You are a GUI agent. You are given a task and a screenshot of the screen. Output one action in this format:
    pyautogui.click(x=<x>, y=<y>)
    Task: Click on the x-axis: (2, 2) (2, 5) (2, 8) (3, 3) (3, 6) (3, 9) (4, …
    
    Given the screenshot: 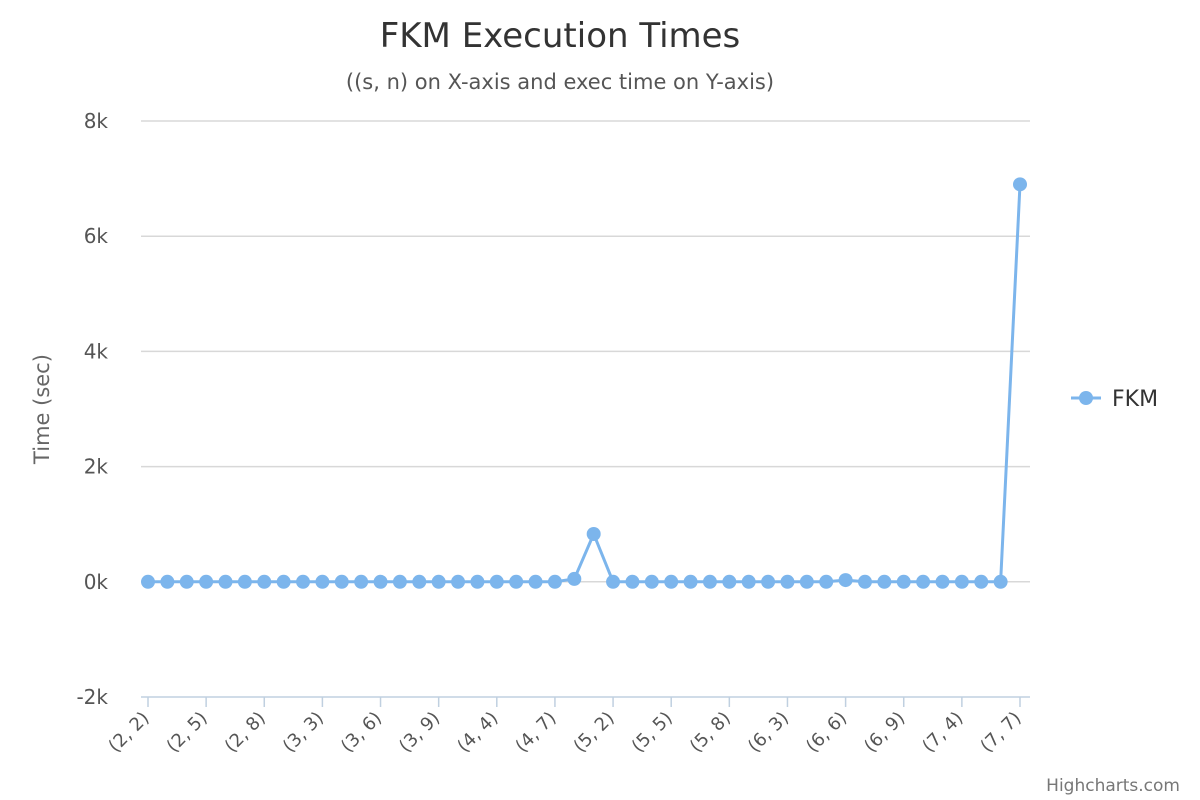 What is the action you would take?
    pyautogui.click(x=567, y=726)
    